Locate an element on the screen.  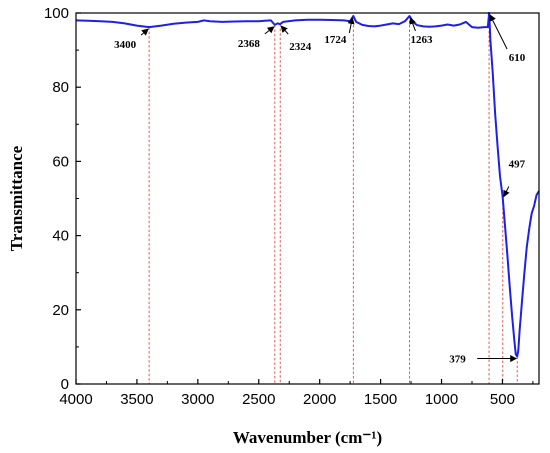
x-tick-label: 2000 is located at coordinates (319, 399).